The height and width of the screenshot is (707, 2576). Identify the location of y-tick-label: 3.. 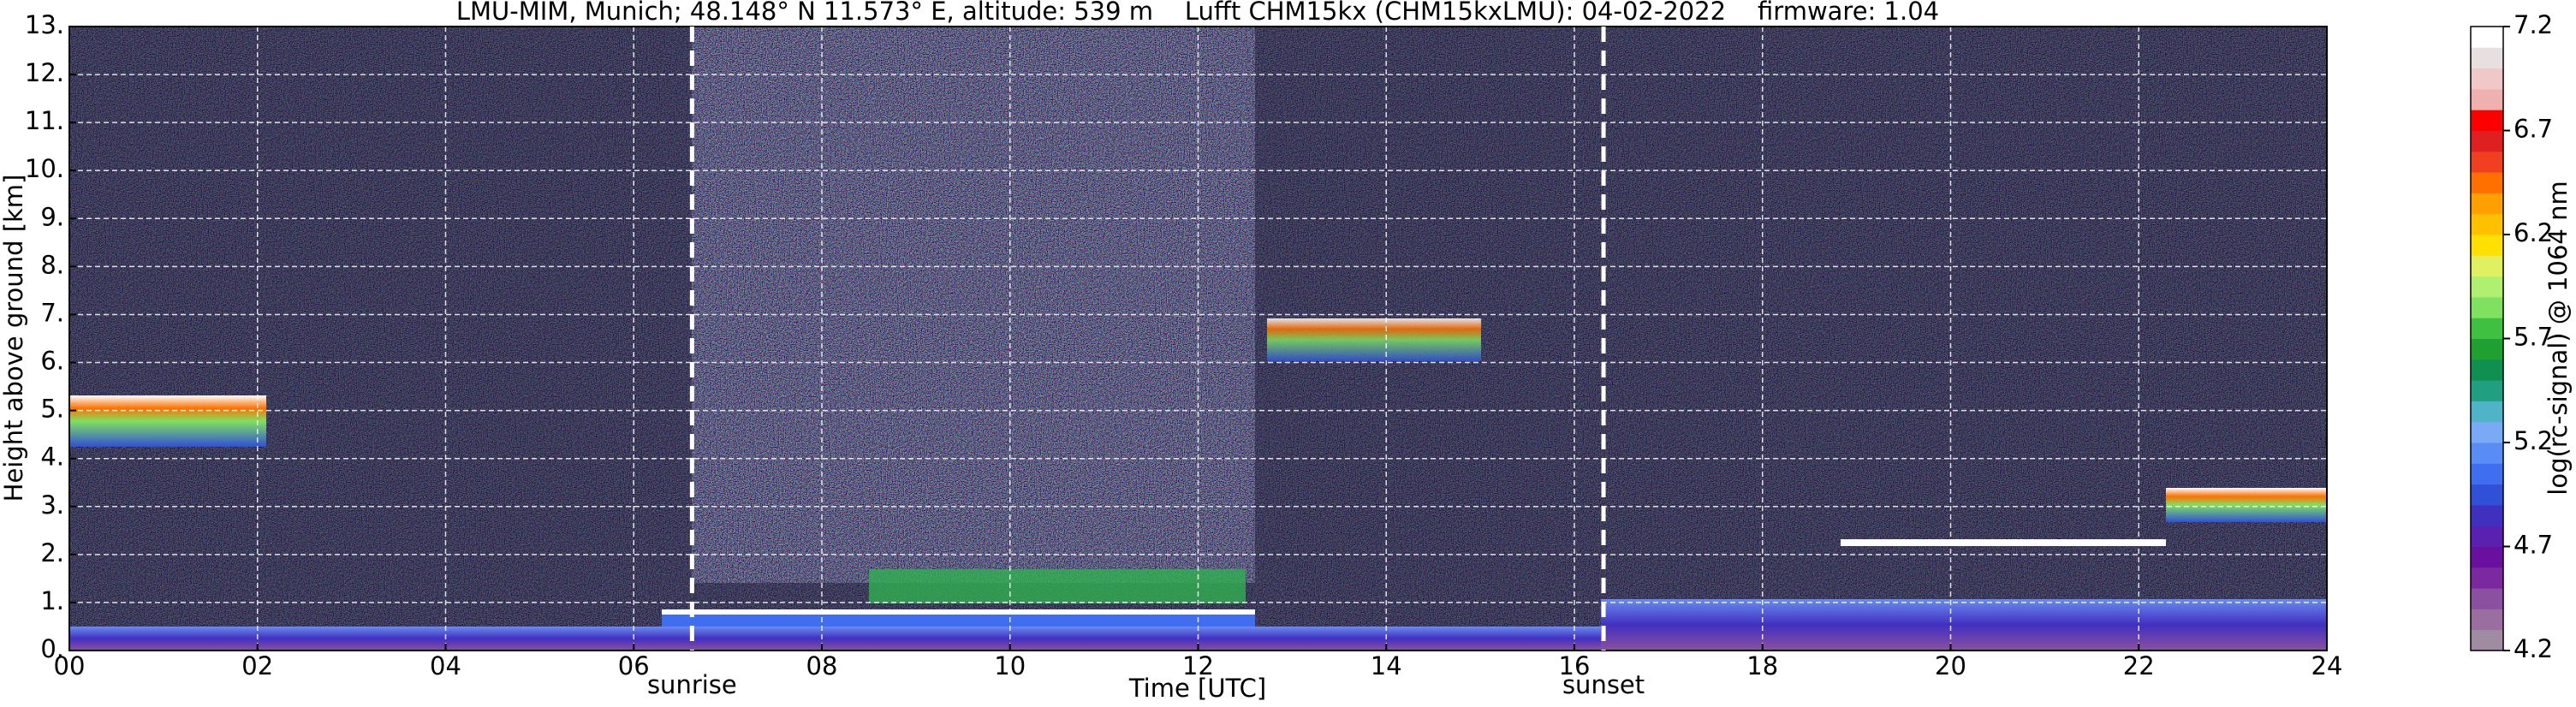
(52, 505).